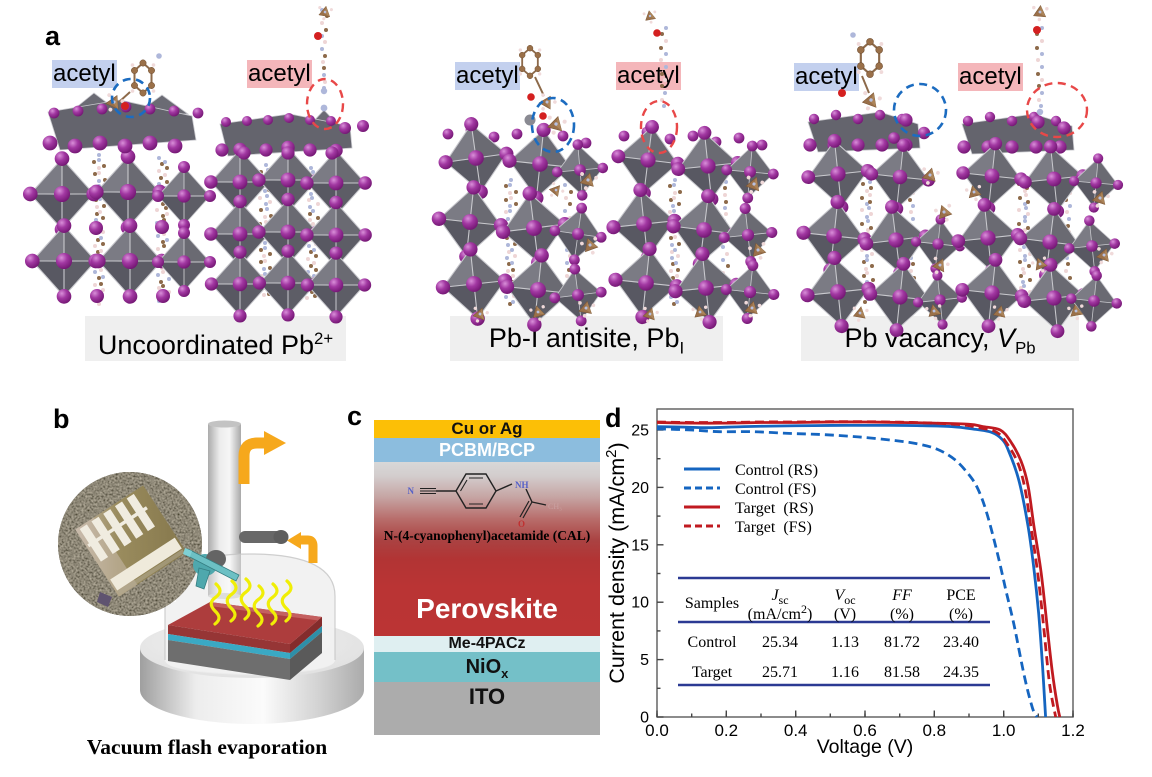 This screenshot has height=777, width=1152. I want to click on svg-text: Control (RS), so click(776, 470).